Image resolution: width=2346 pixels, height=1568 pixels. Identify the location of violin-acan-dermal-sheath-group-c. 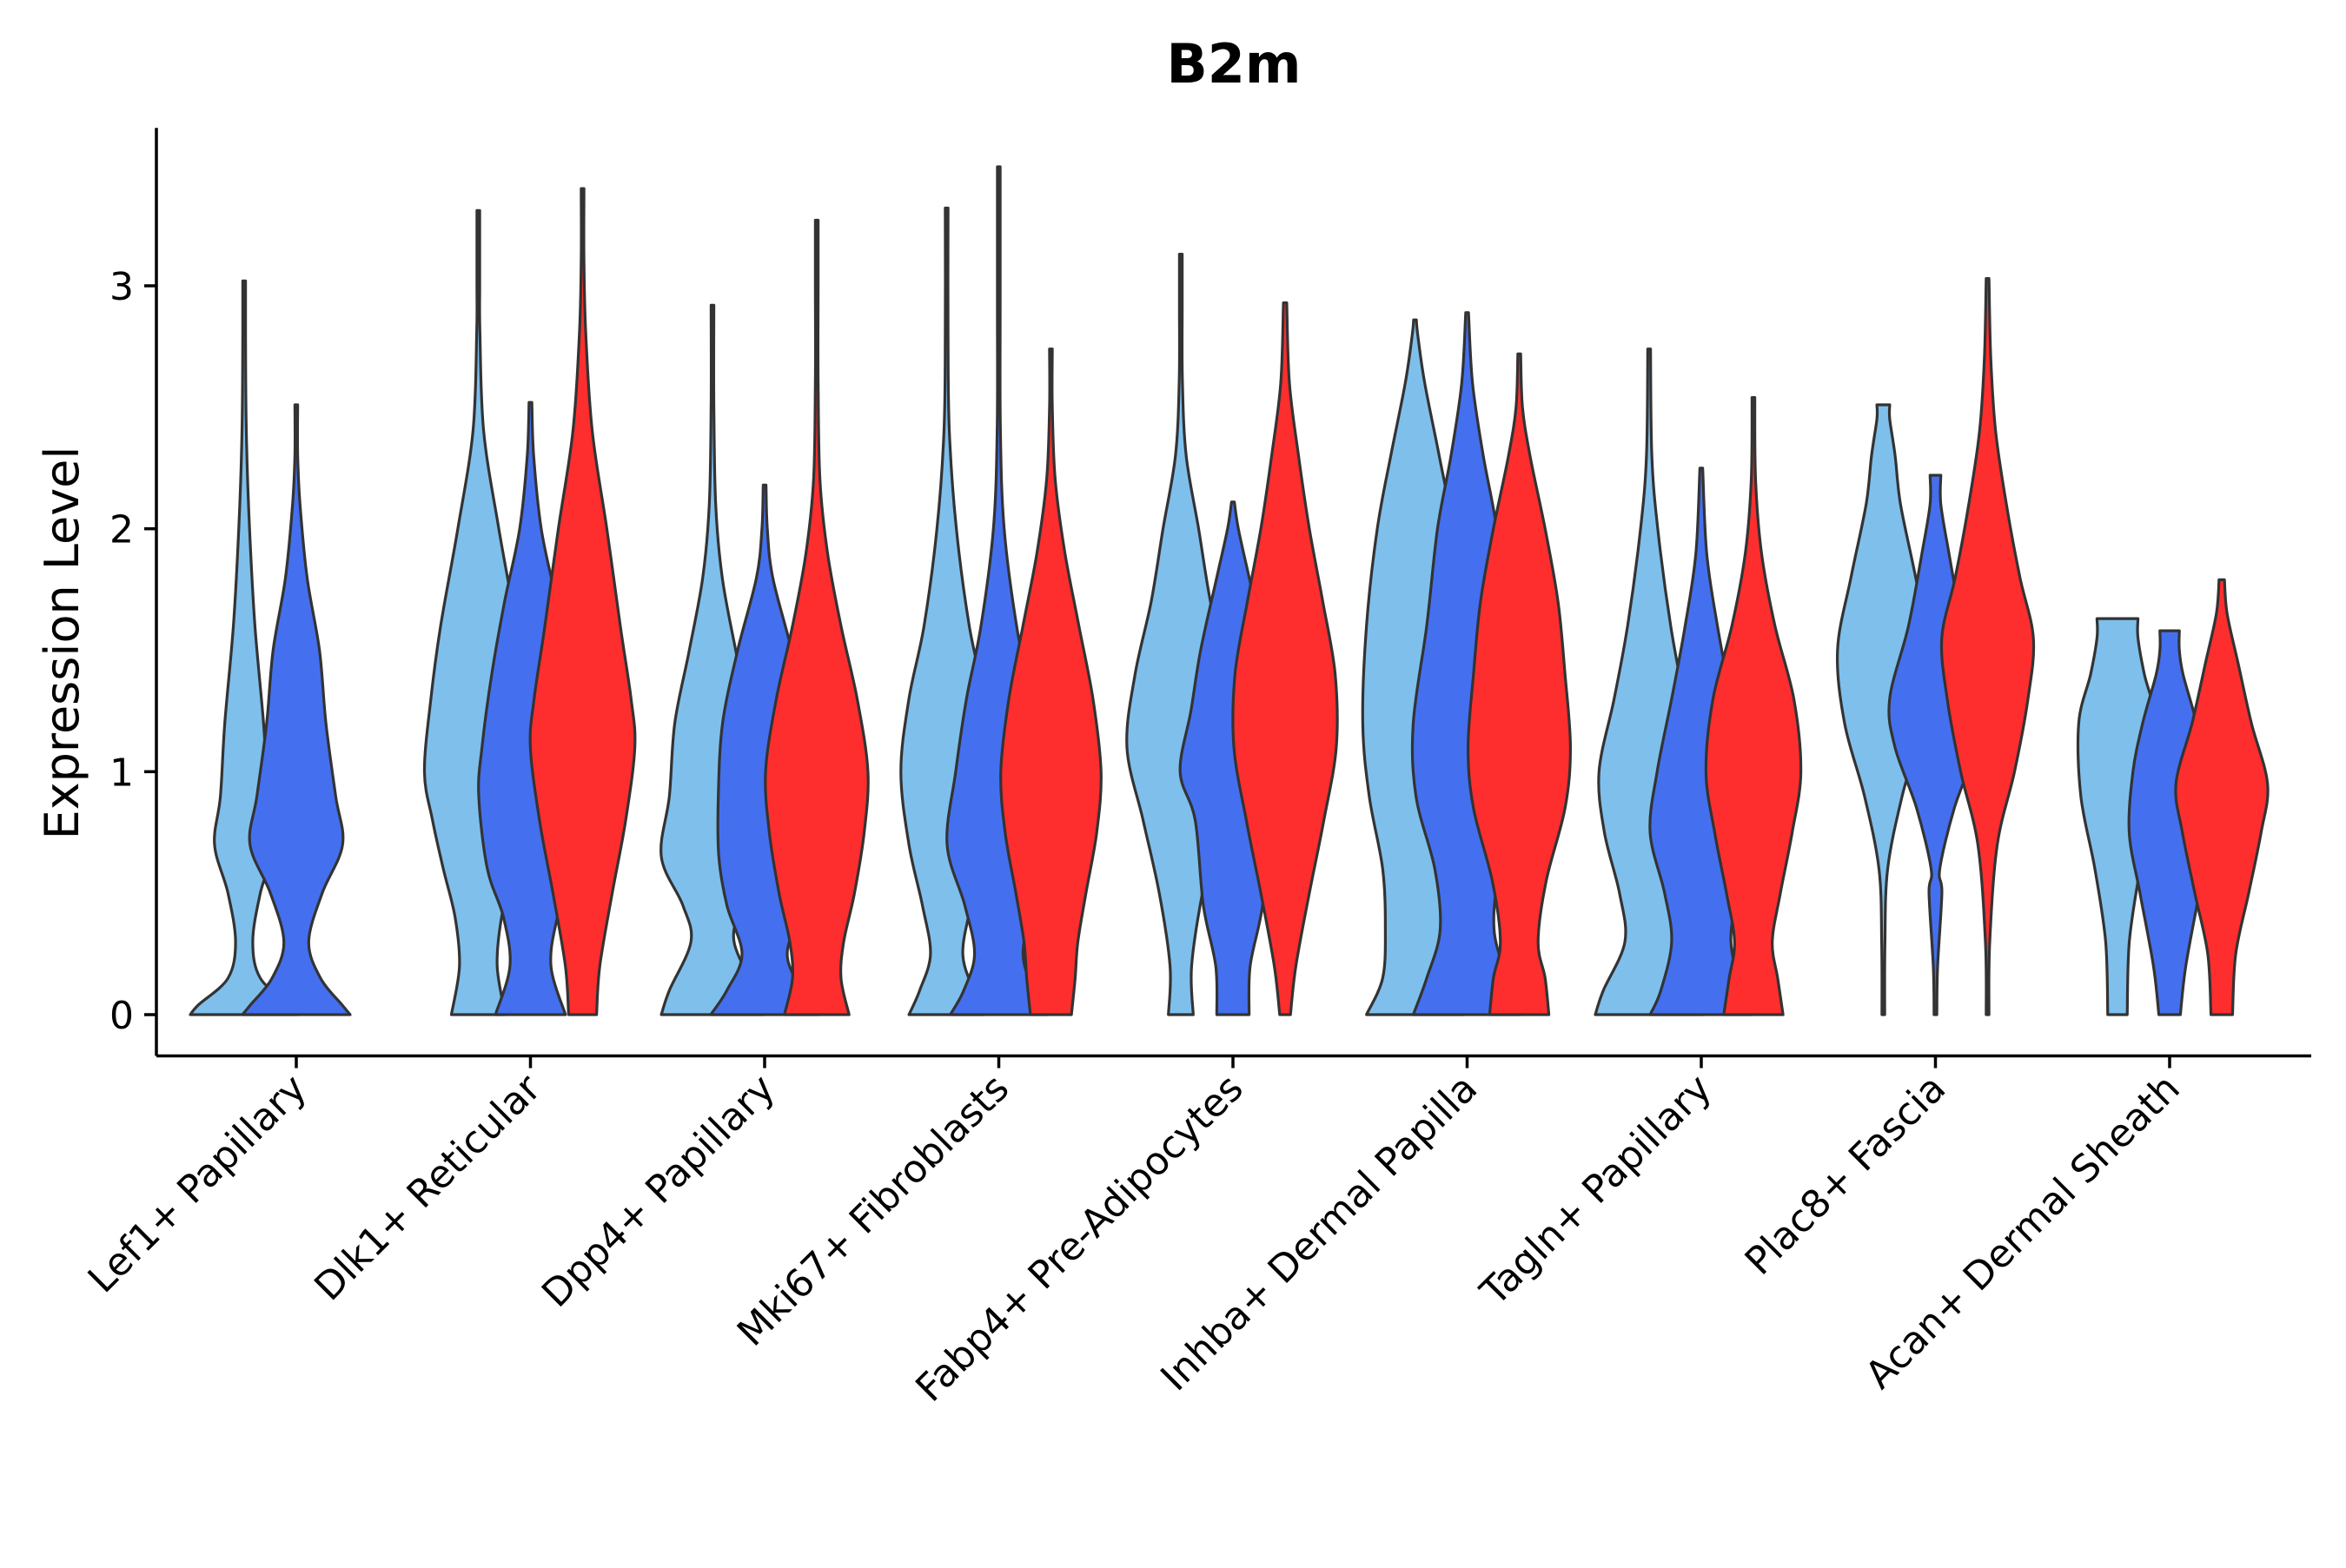
(2222, 797).